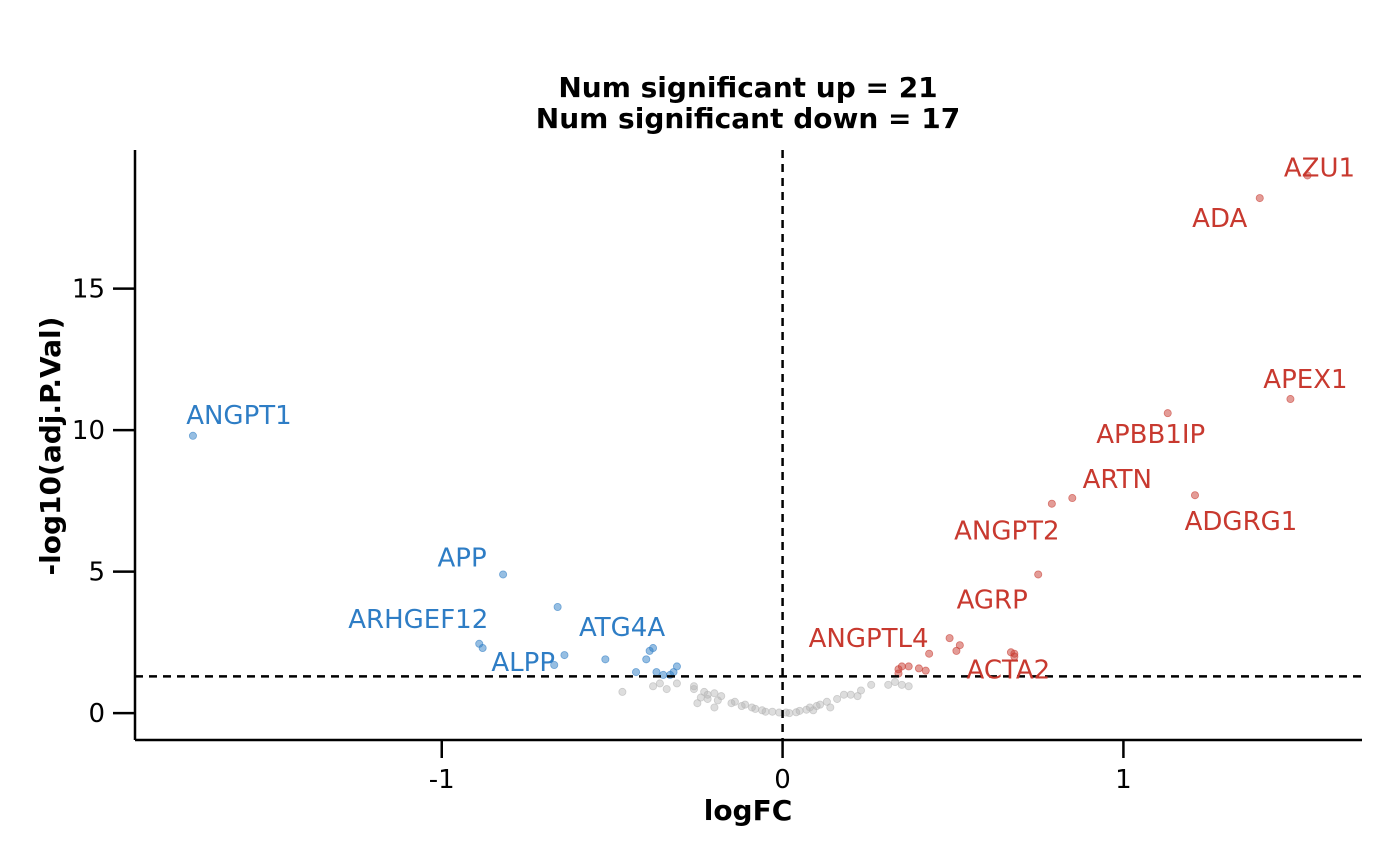 Image resolution: width=1400 pixels, height=865 pixels. Describe the element at coordinates (442, 780) in the screenshot. I see `x-tick-label-0: -1` at that location.